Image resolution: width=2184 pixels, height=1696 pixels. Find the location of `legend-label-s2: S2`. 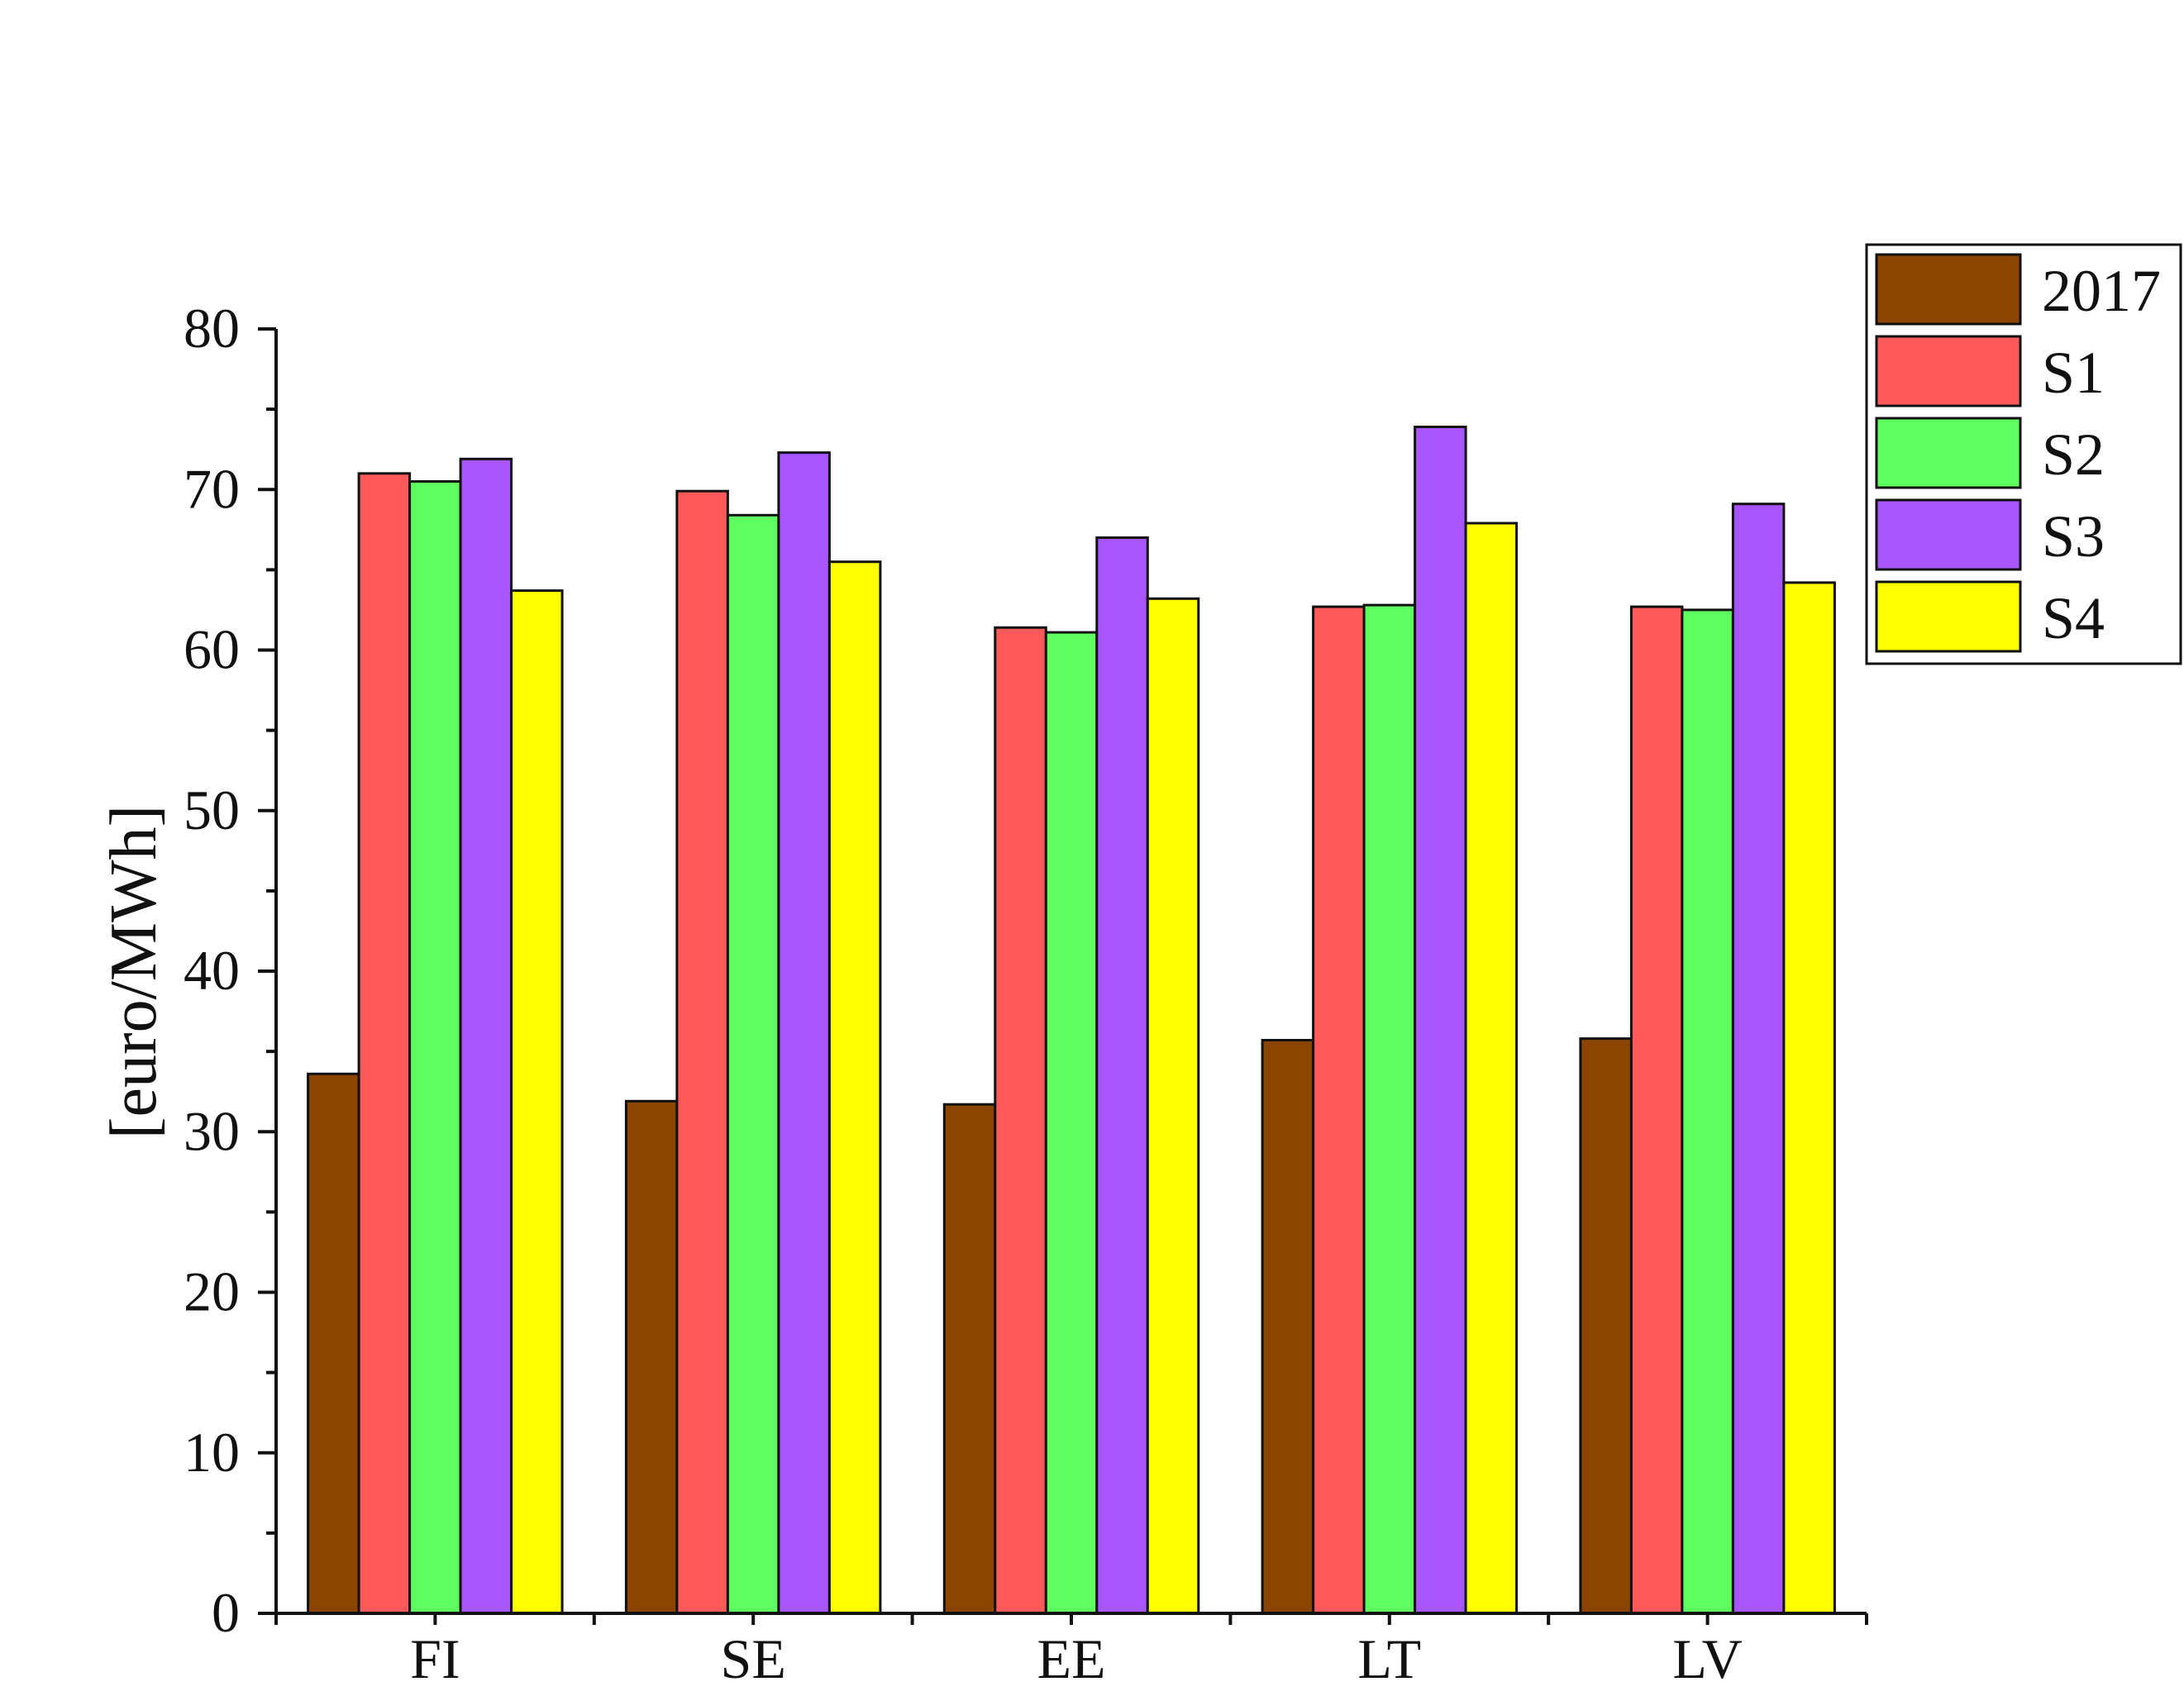

legend-label-s2: S2 is located at coordinates (2073, 455).